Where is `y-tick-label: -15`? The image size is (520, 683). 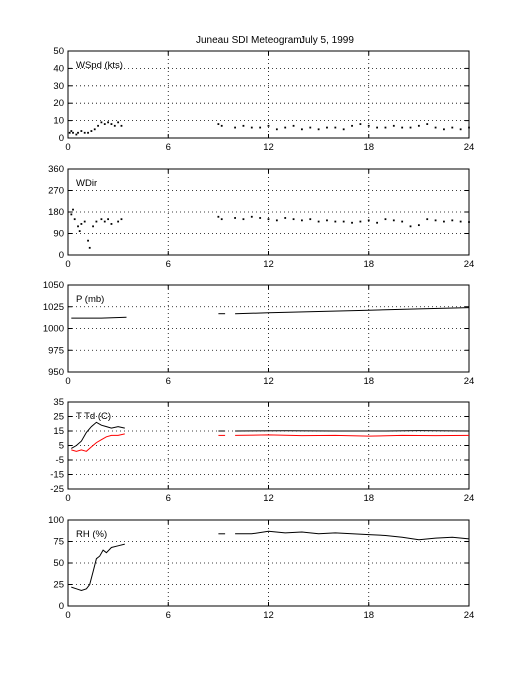
y-tick-label: -15 is located at coordinates (57, 475).